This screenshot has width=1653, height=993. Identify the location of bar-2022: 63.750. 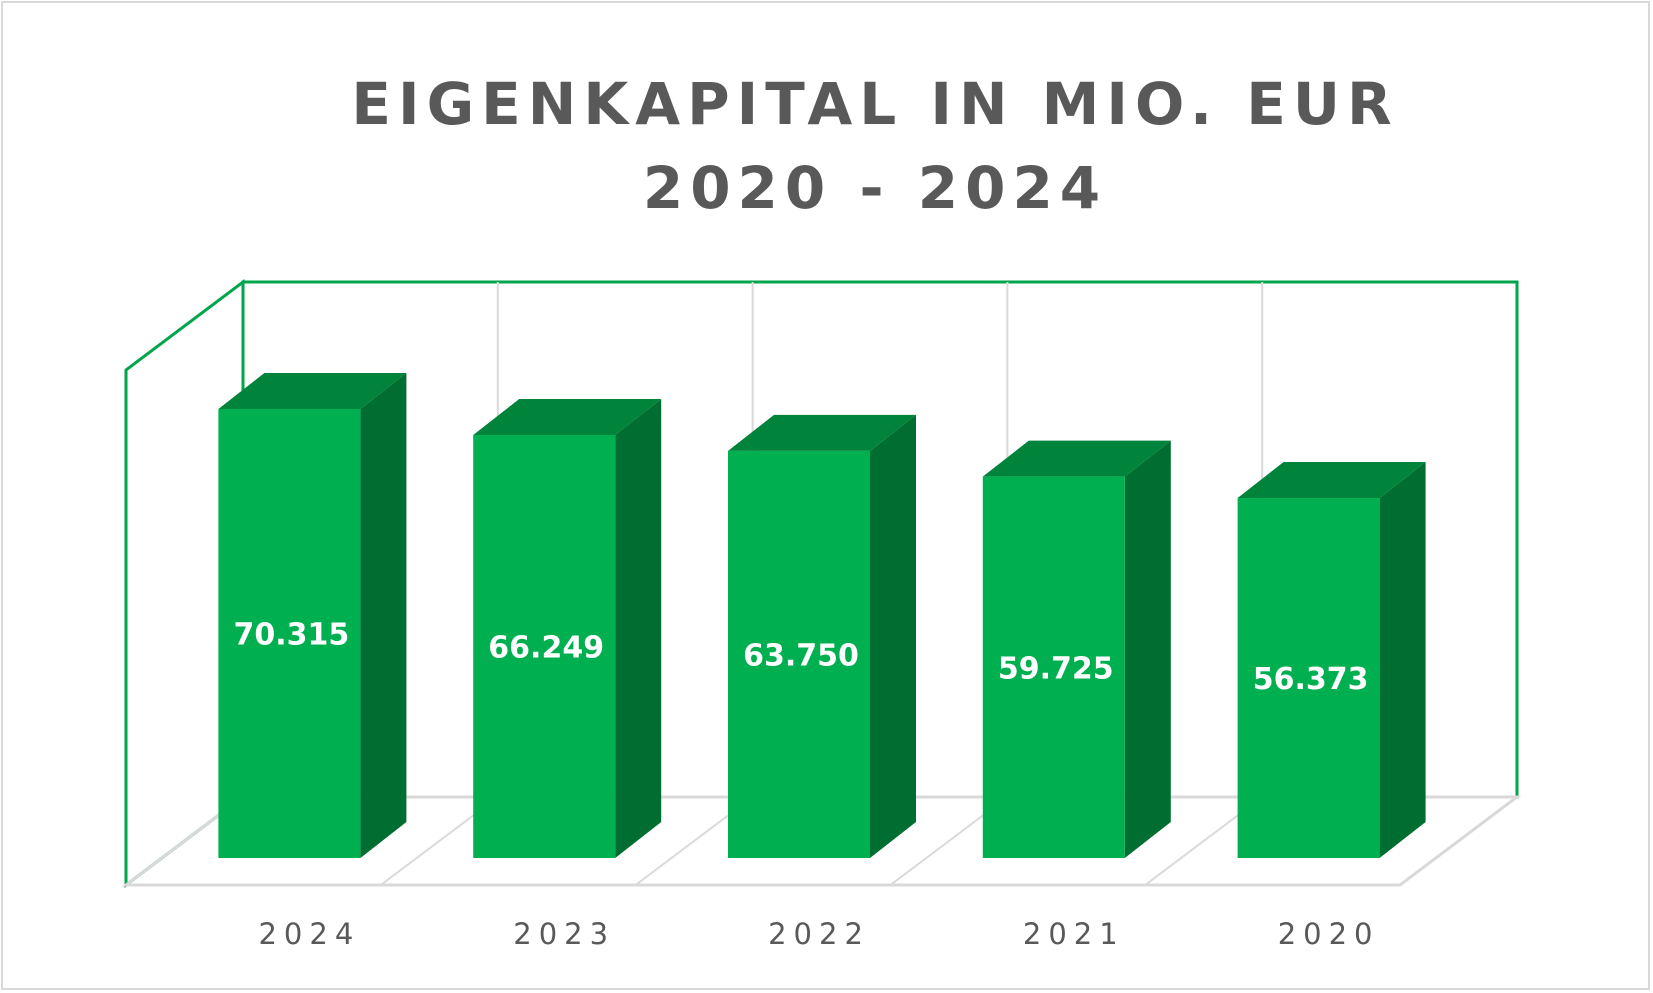
(822, 636).